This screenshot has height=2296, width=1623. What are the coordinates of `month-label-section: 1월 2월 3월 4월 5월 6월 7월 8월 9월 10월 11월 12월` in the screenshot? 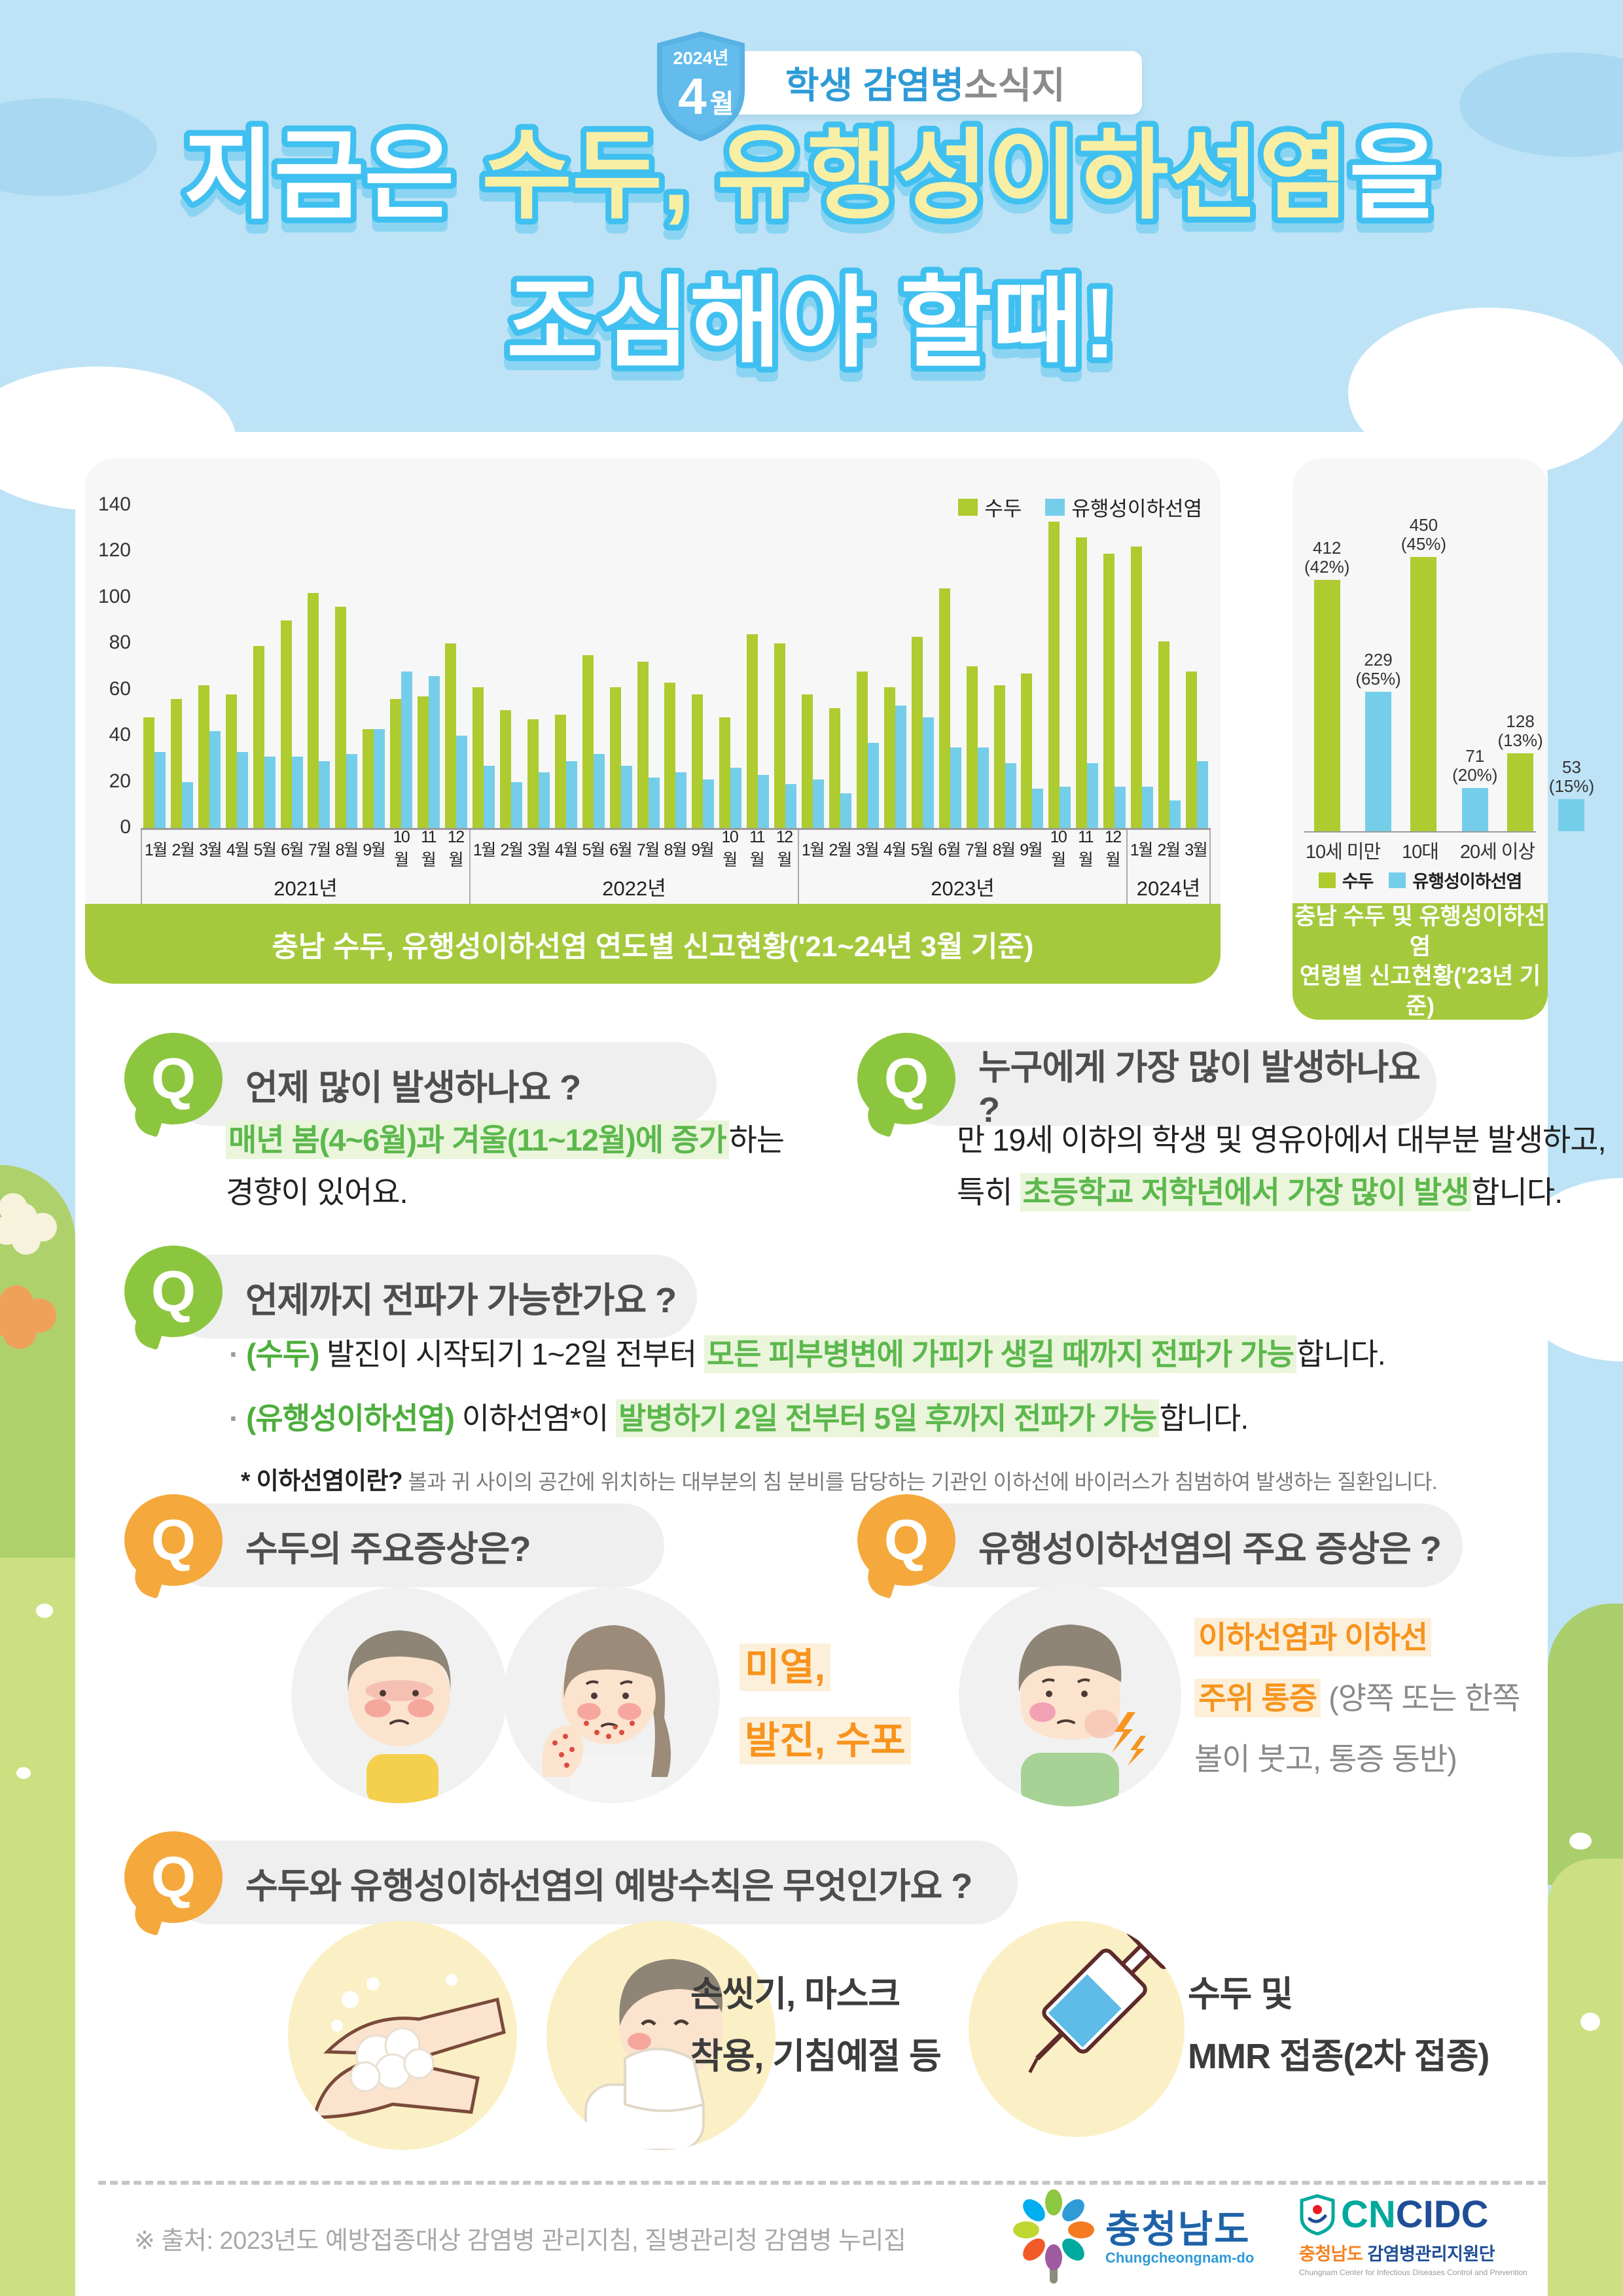 It's located at (633, 848).